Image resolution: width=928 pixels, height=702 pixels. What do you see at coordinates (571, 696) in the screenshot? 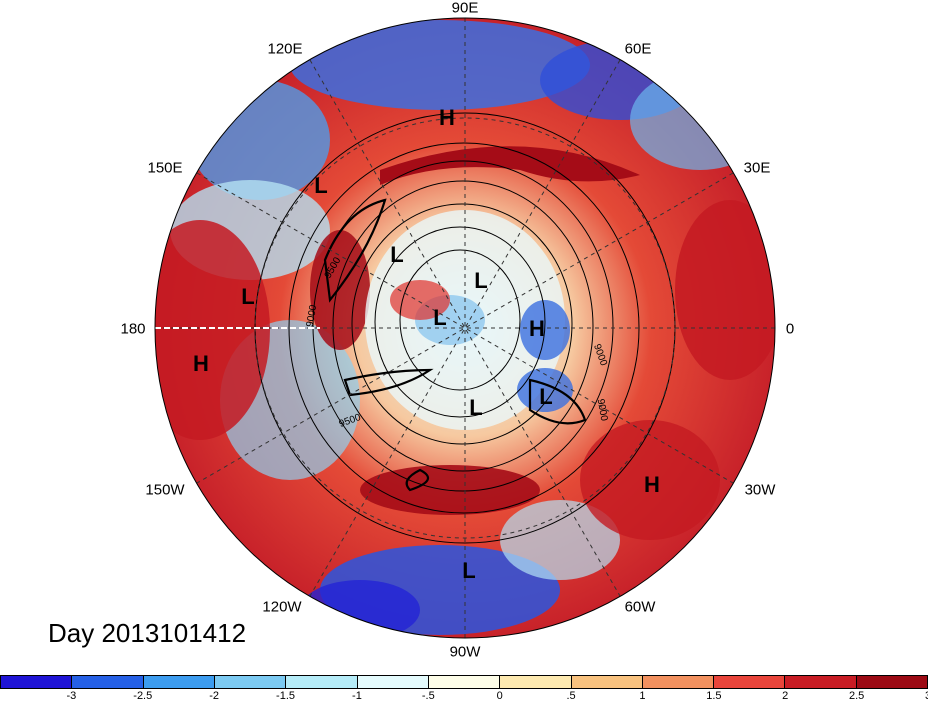
I see `colorbar-tick-label: .5` at bounding box center [571, 696].